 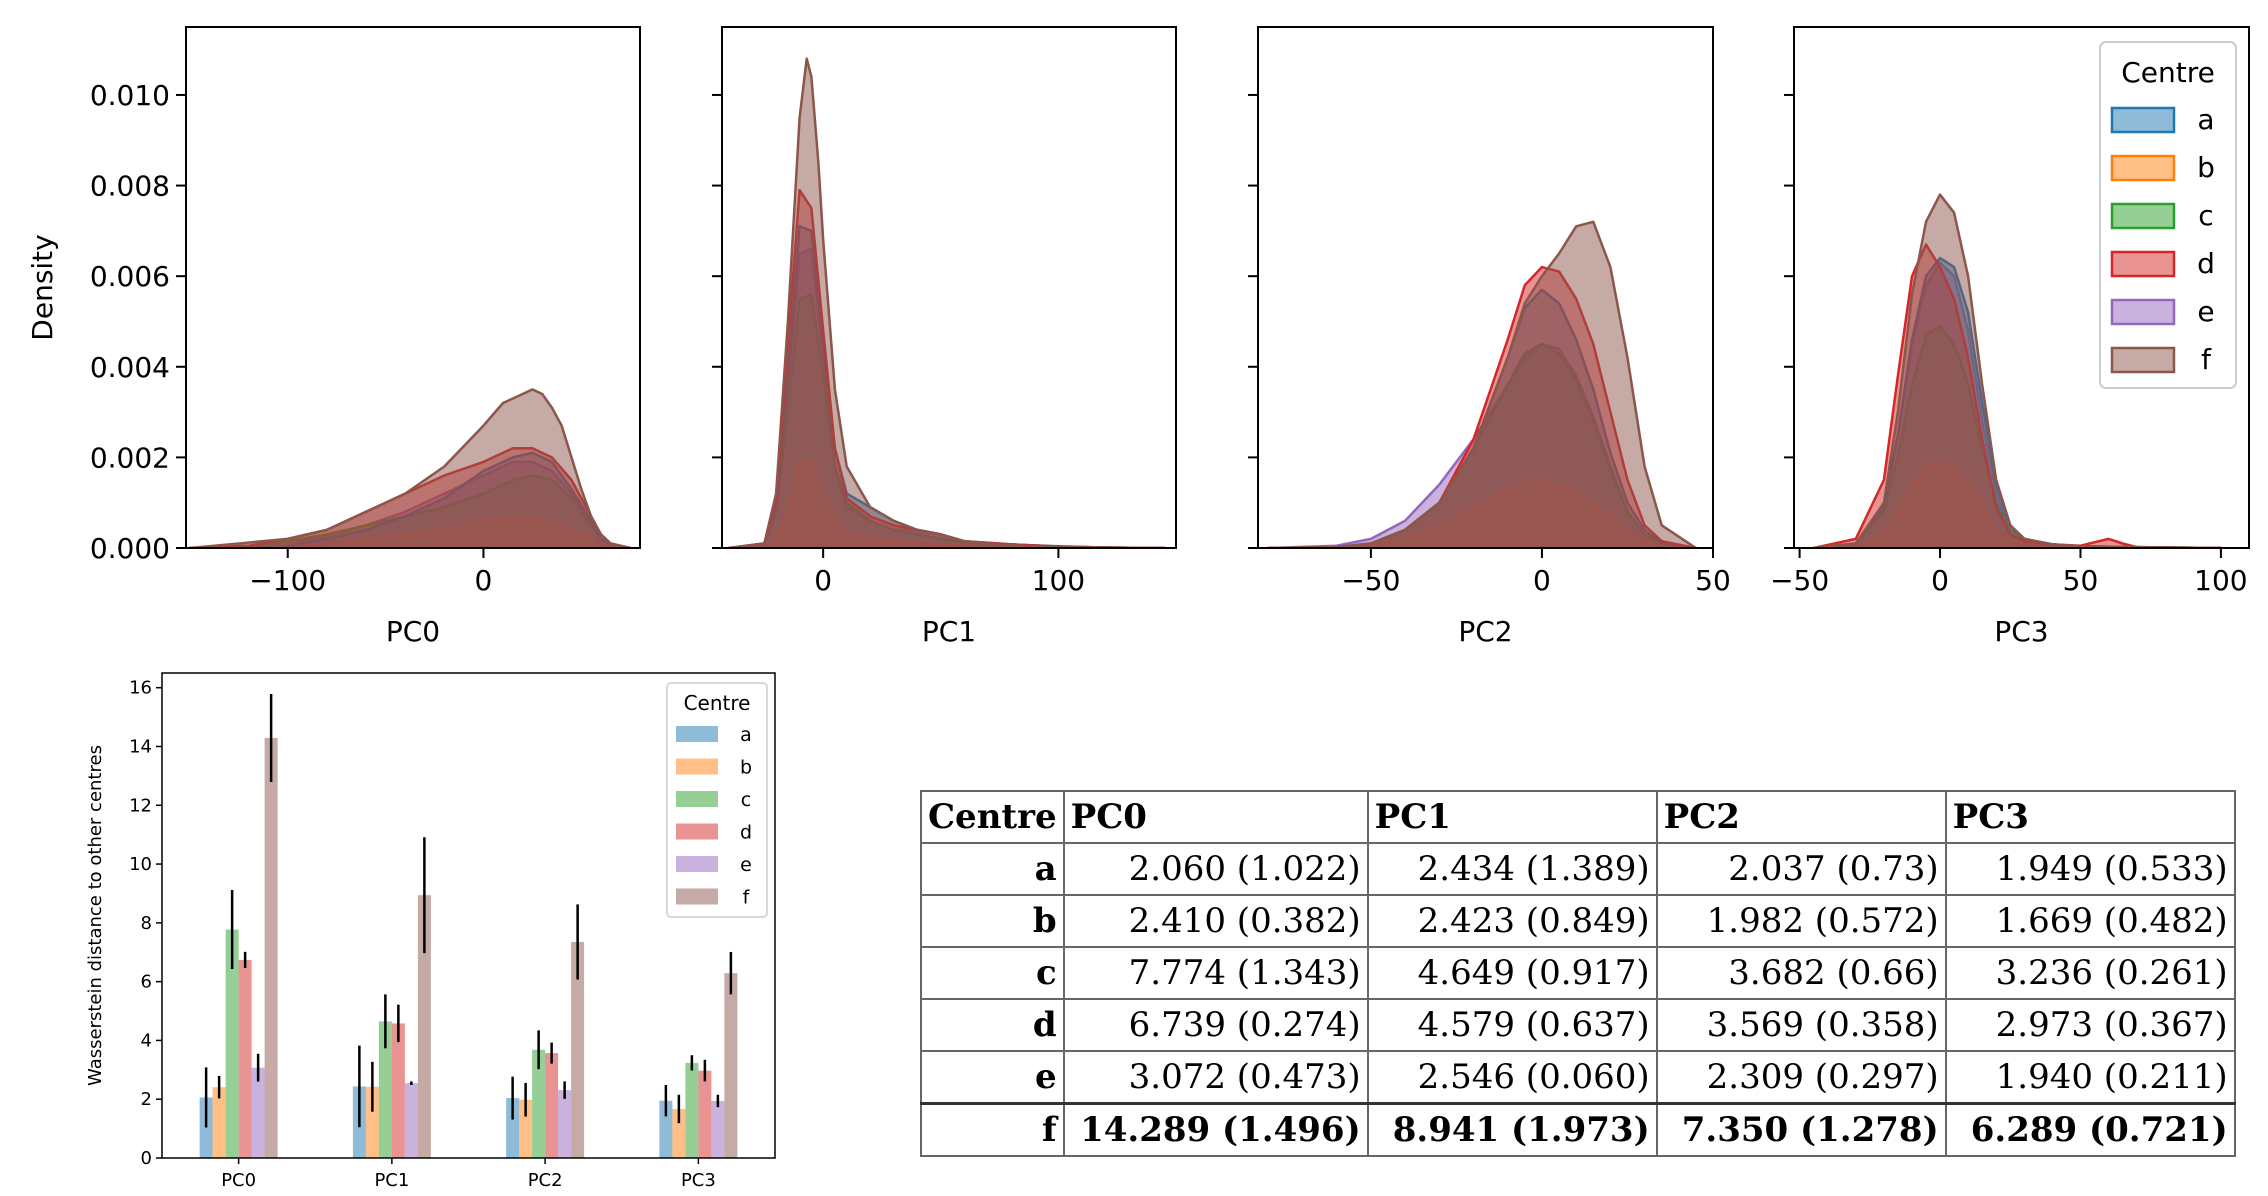 I want to click on table-cell: 2.546 (0.060), so click(x=1512, y=1077).